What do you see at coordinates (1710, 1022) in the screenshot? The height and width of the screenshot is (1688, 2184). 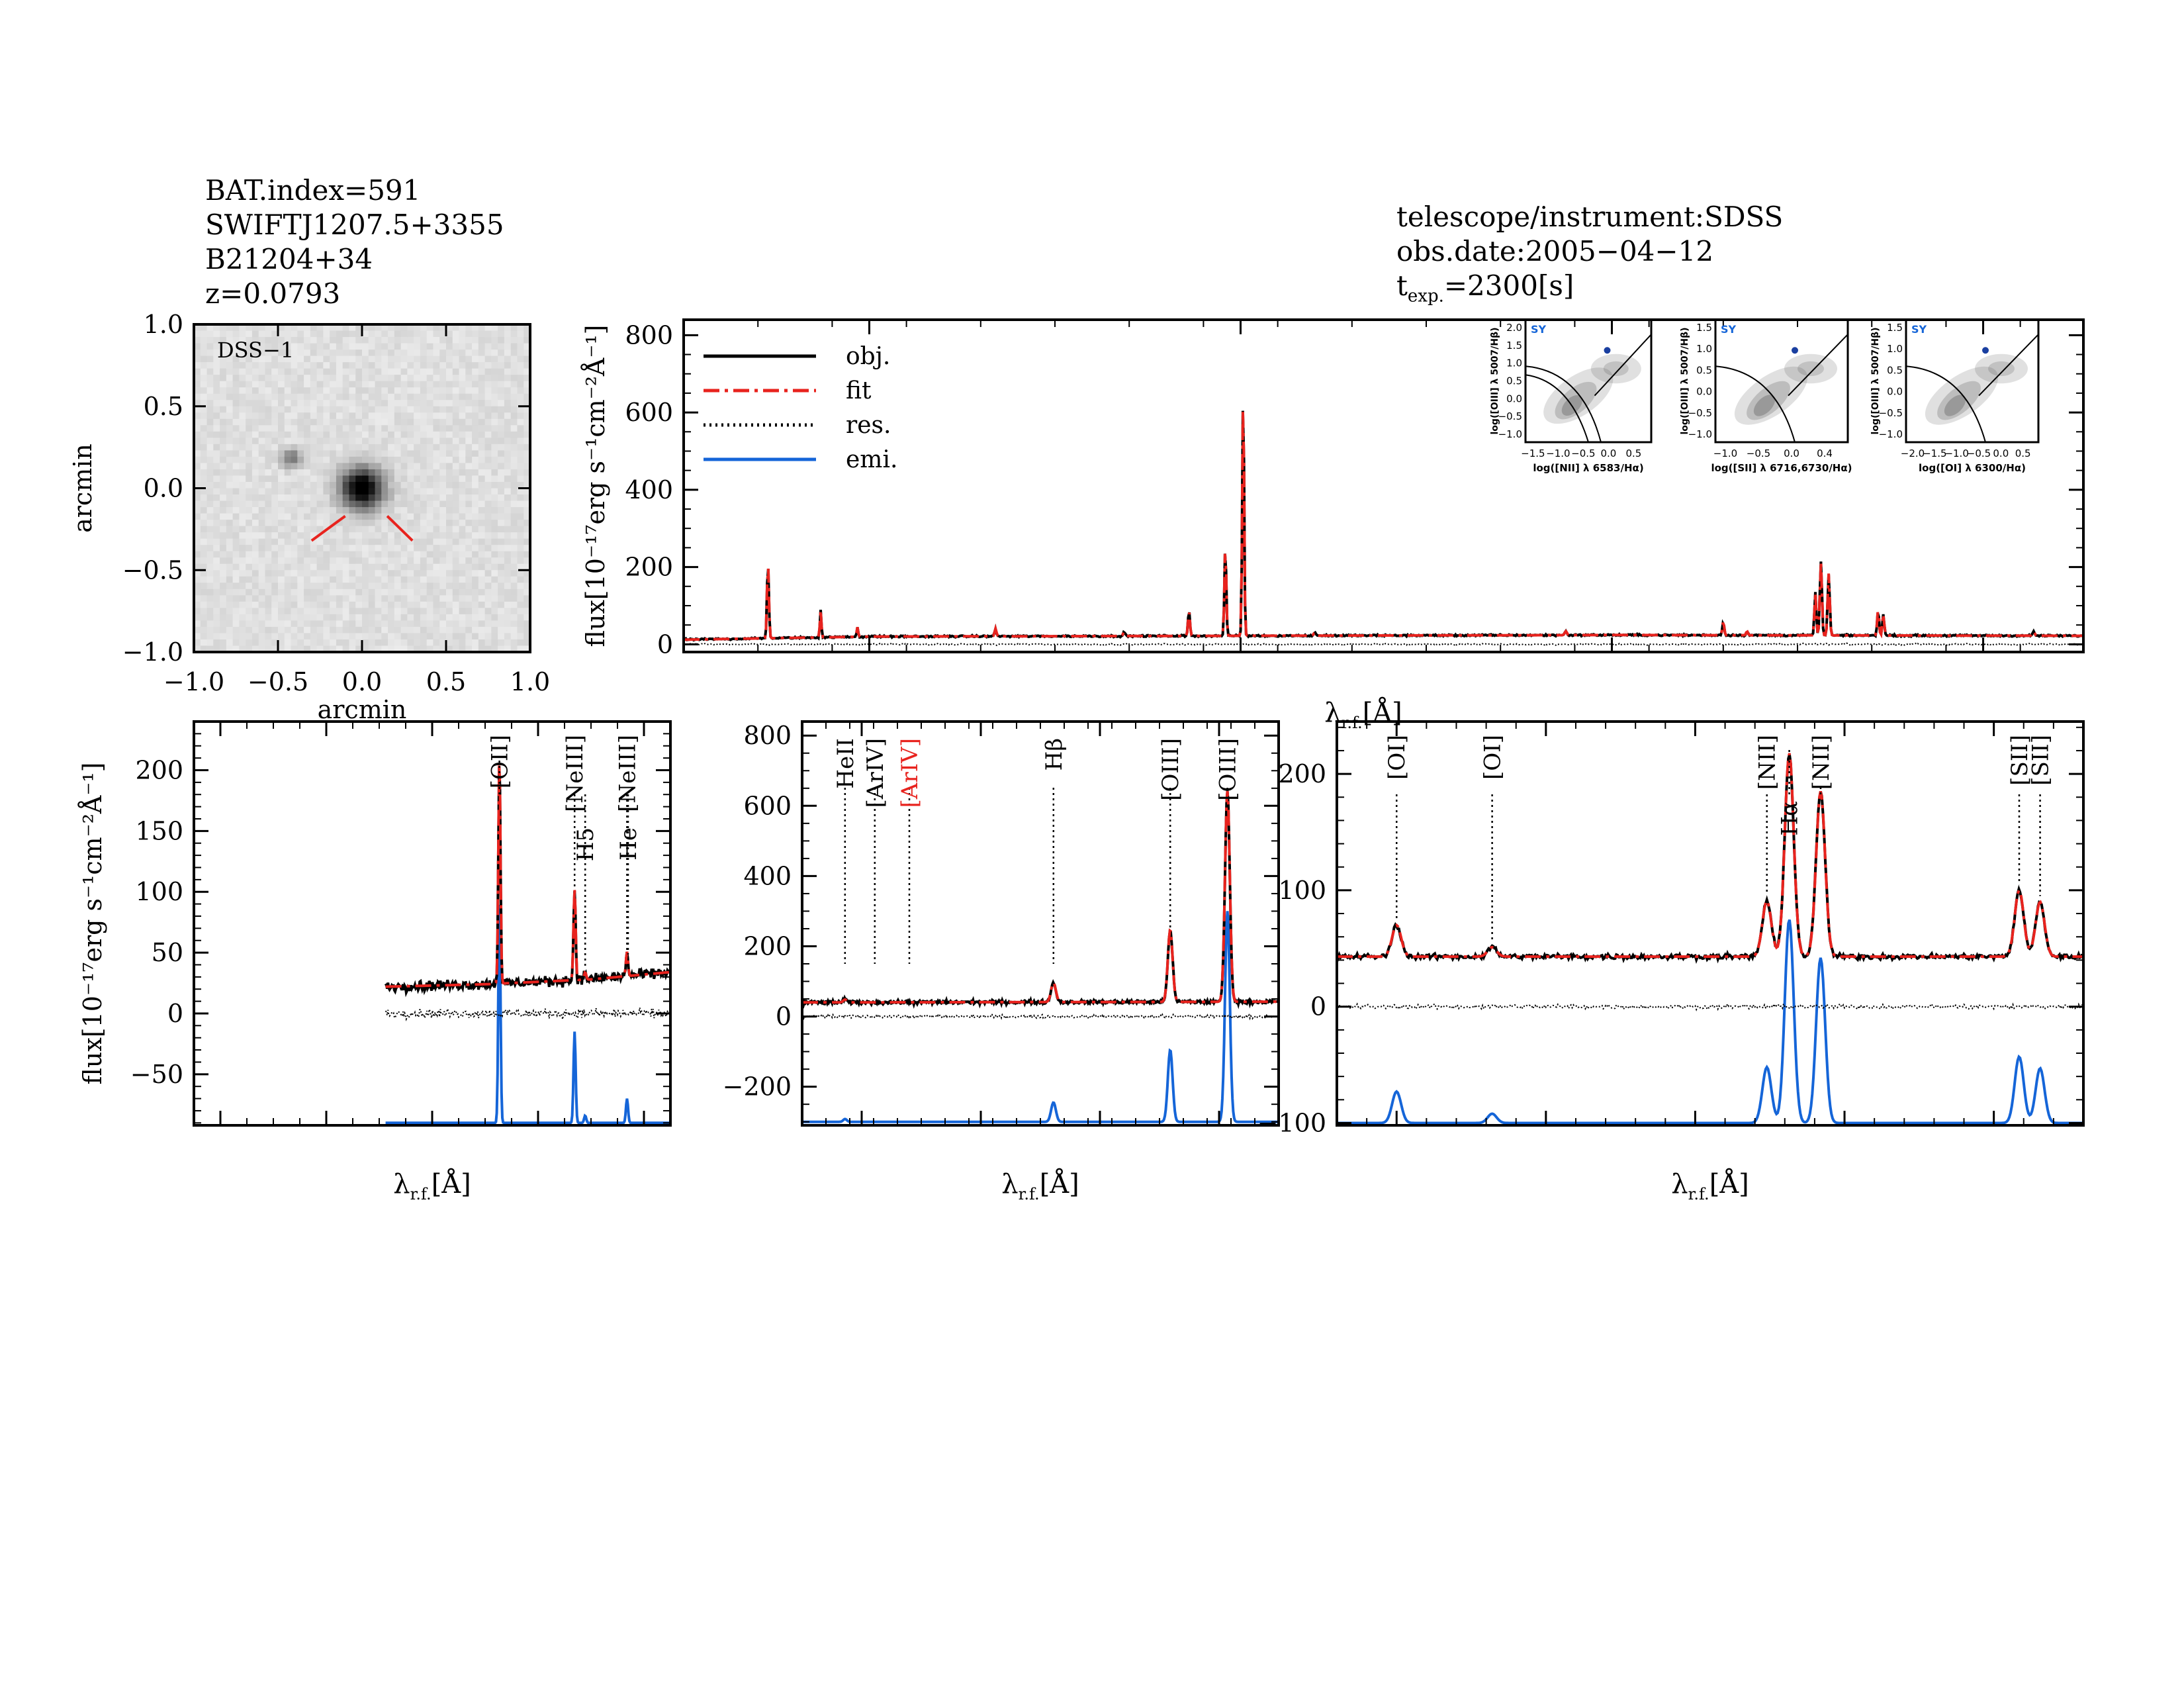 I see `emission-line-model` at bounding box center [1710, 1022].